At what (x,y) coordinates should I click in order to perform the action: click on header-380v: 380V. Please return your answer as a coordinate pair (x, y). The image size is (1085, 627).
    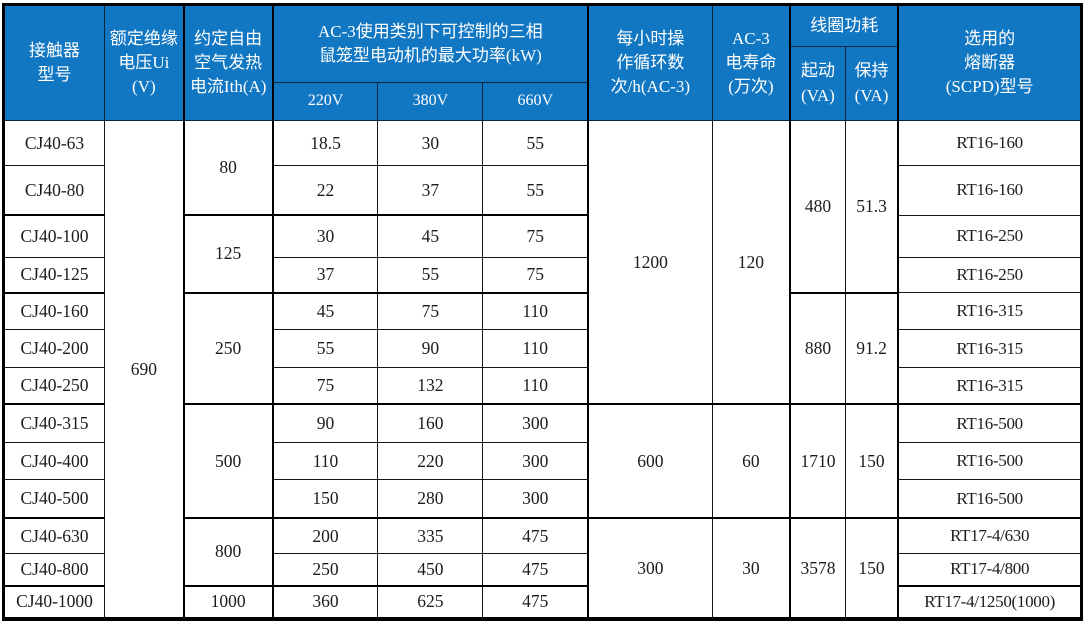
    Looking at the image, I should click on (430, 101).